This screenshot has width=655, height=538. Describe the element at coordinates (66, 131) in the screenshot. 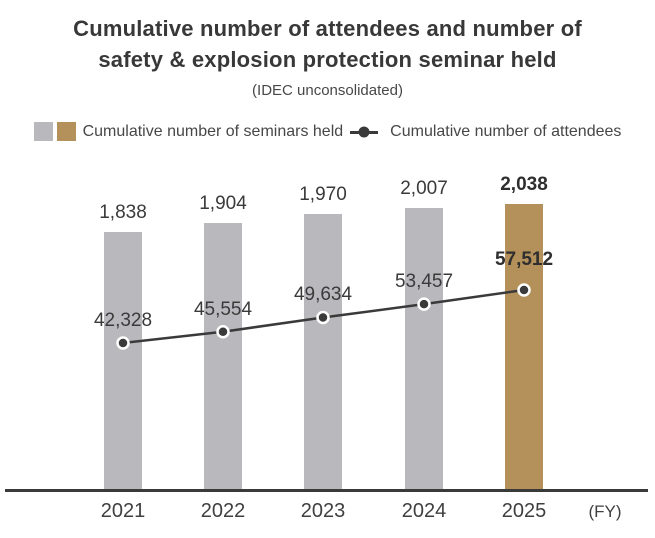

I see `legend-swatch-bar-highlight` at that location.